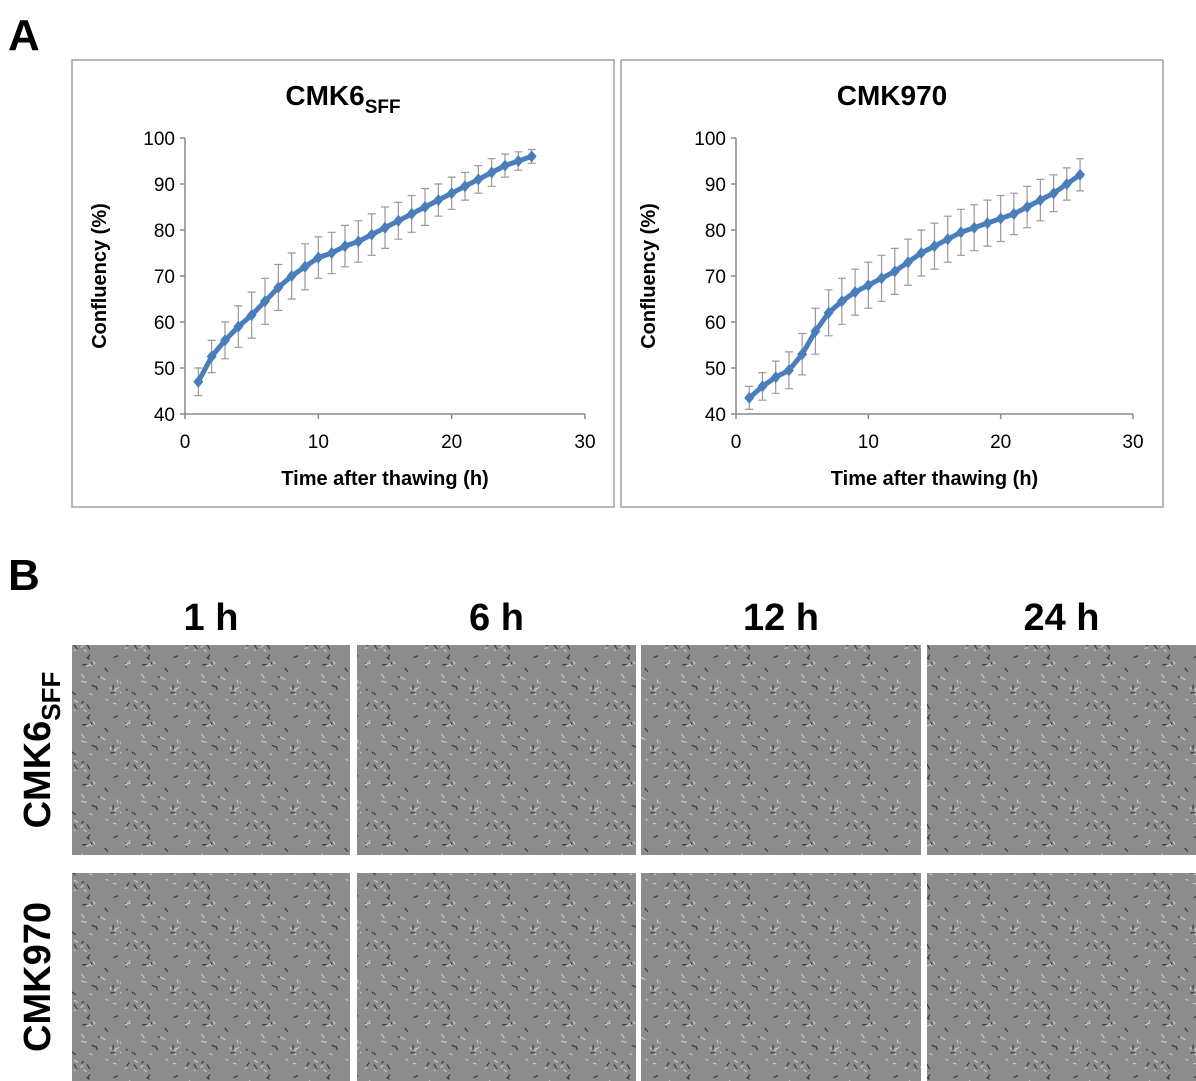 Image resolution: width=1196 pixels, height=1081 pixels. Describe the element at coordinates (364, 268) in the screenshot. I see `line` at that location.